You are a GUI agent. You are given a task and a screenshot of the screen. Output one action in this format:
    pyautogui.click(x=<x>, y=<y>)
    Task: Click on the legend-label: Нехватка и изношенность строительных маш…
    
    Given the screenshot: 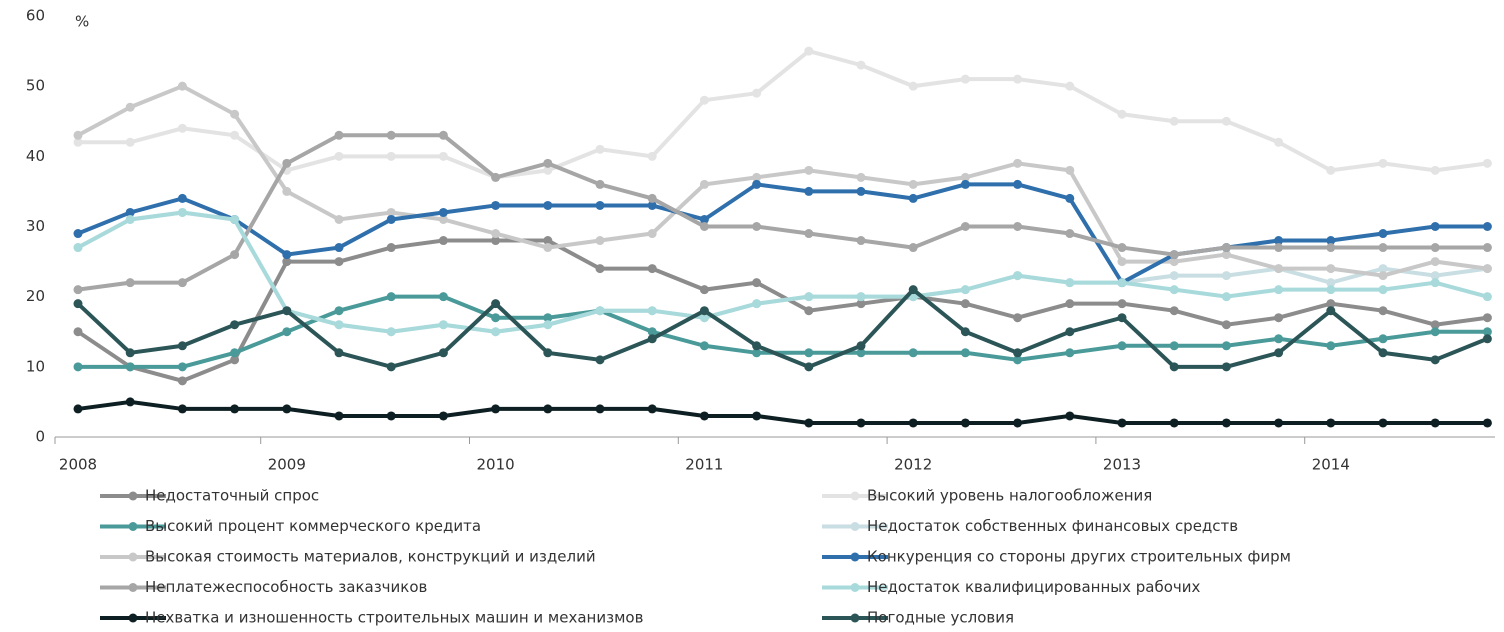 What is the action you would take?
    pyautogui.click(x=394, y=618)
    